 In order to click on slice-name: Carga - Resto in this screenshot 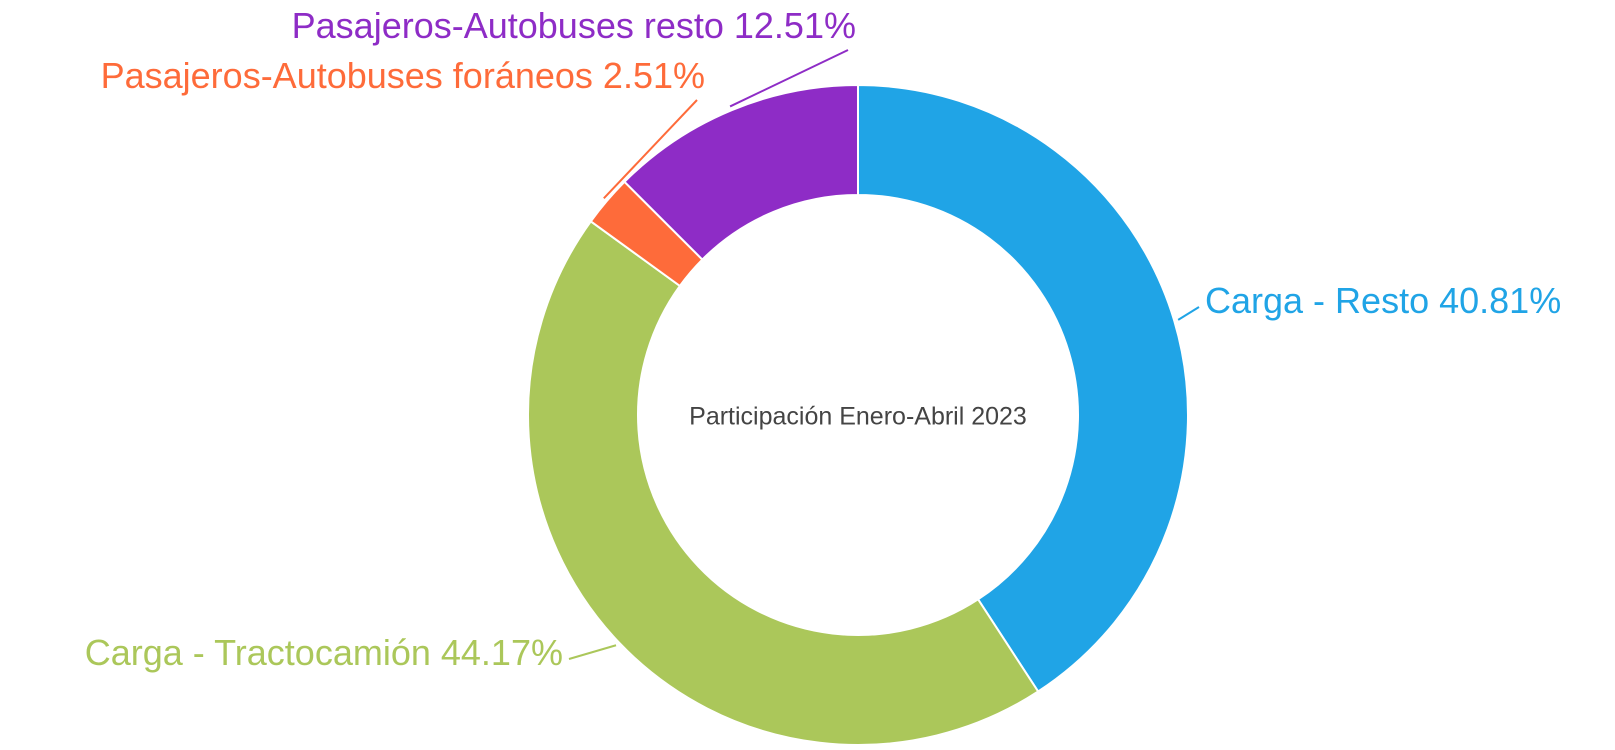, I will do `click(1317, 300)`.